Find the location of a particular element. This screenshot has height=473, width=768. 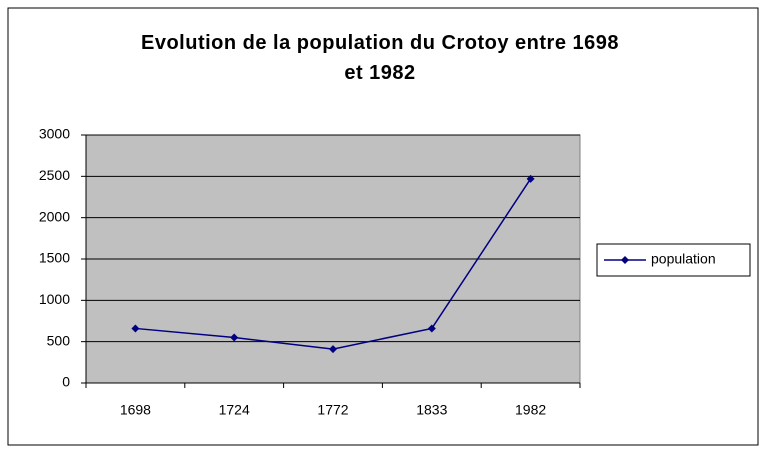

y-tick-label: 1000 is located at coordinates (54, 299).